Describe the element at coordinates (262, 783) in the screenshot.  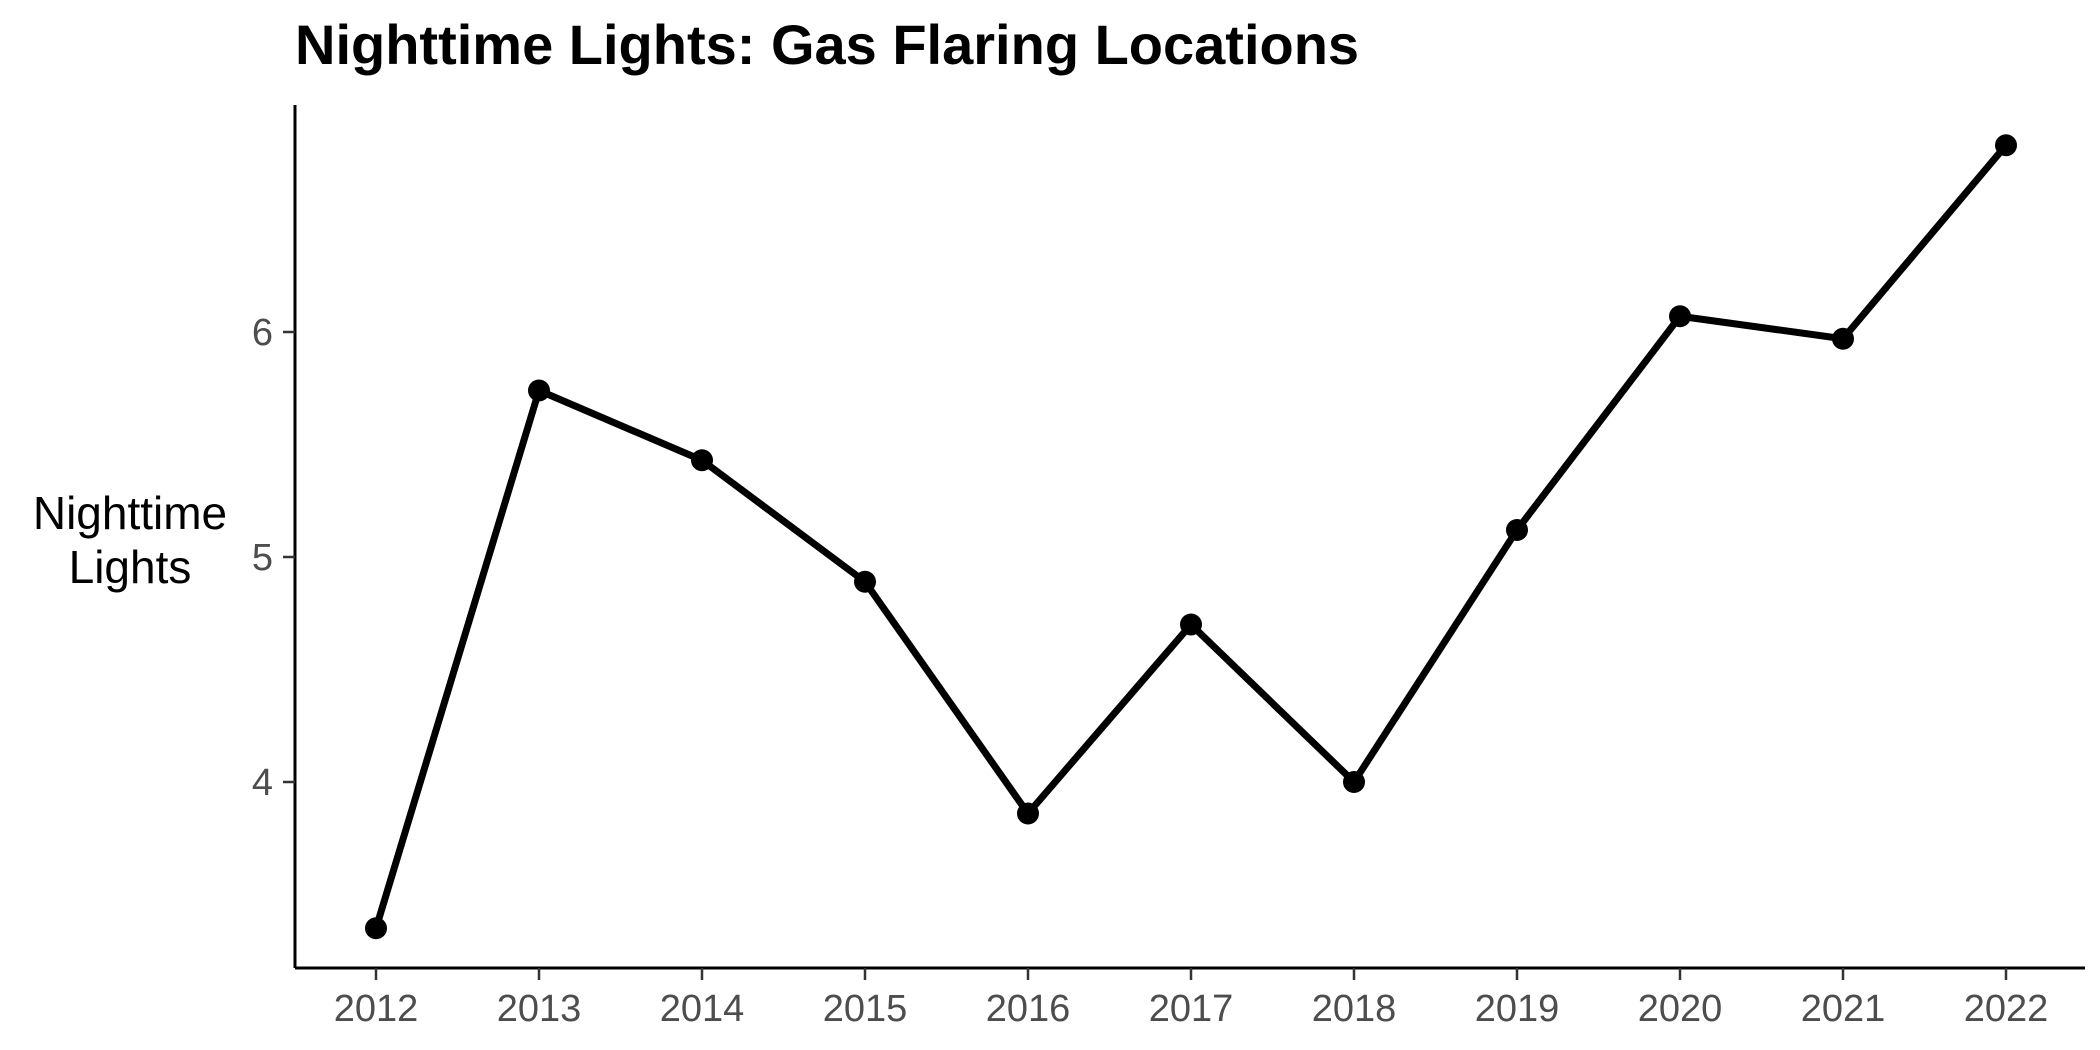
I see `y-tick-label: 4` at that location.